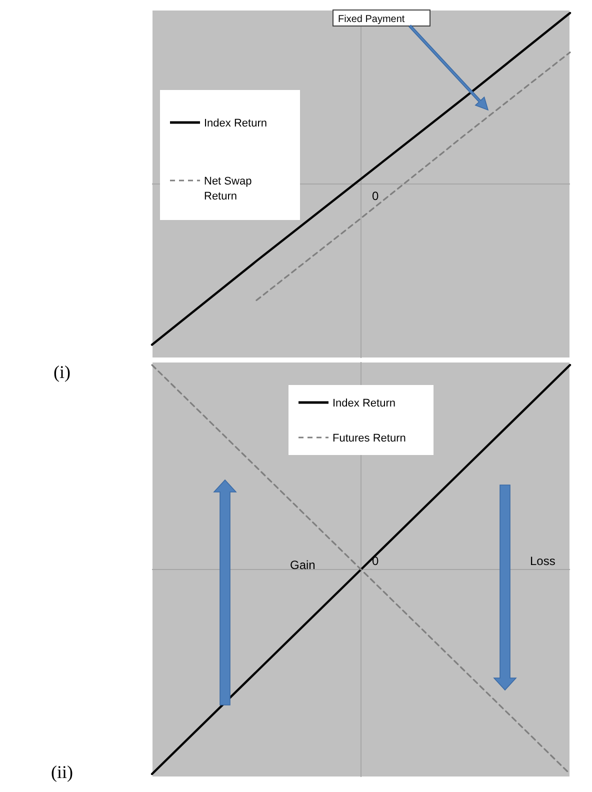 This screenshot has height=792, width=592. What do you see at coordinates (375, 196) in the screenshot?
I see `annotation: 0` at bounding box center [375, 196].